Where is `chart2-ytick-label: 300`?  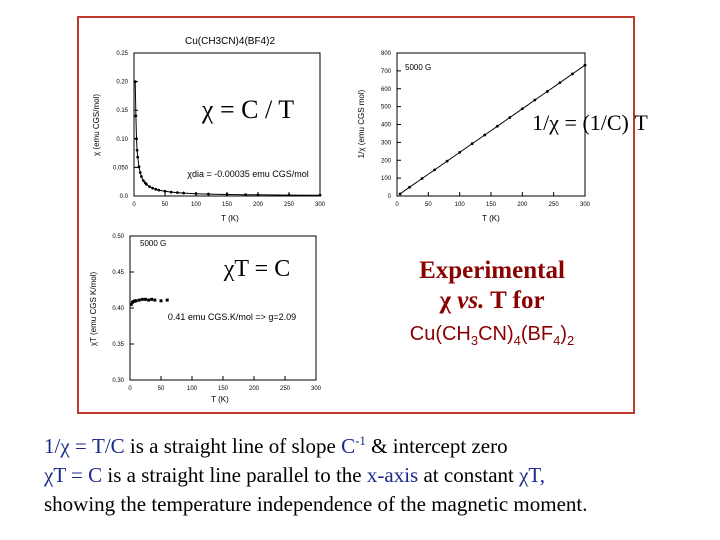 chart2-ytick-label: 300 is located at coordinates (386, 143).